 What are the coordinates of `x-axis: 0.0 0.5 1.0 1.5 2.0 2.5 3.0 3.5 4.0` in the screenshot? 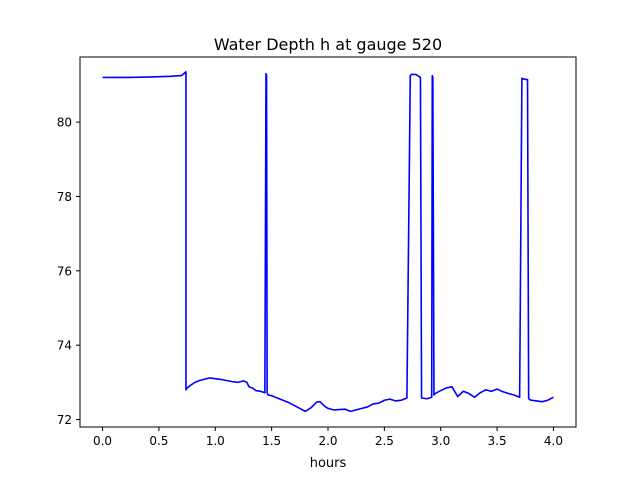 It's located at (328, 437).